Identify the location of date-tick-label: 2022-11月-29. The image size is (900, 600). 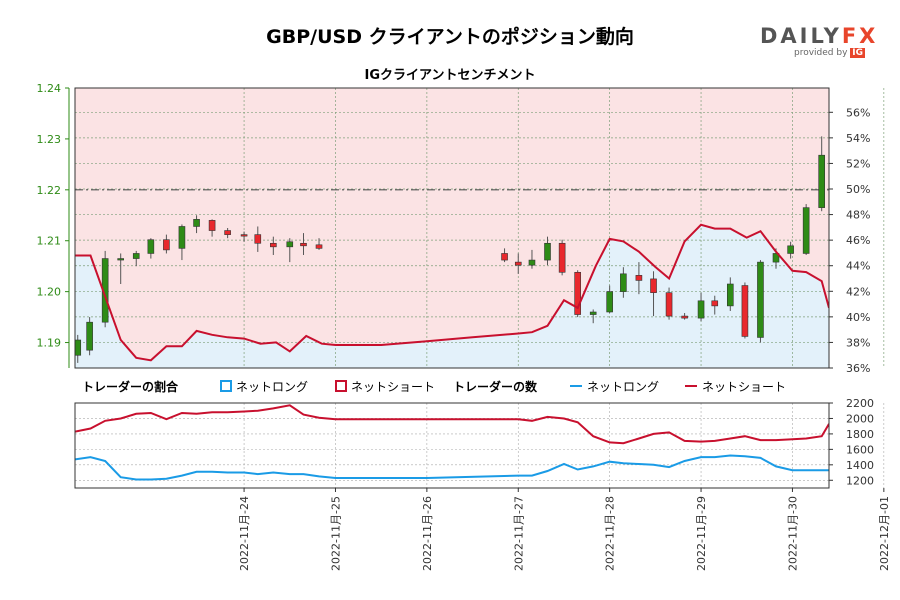
(701, 533).